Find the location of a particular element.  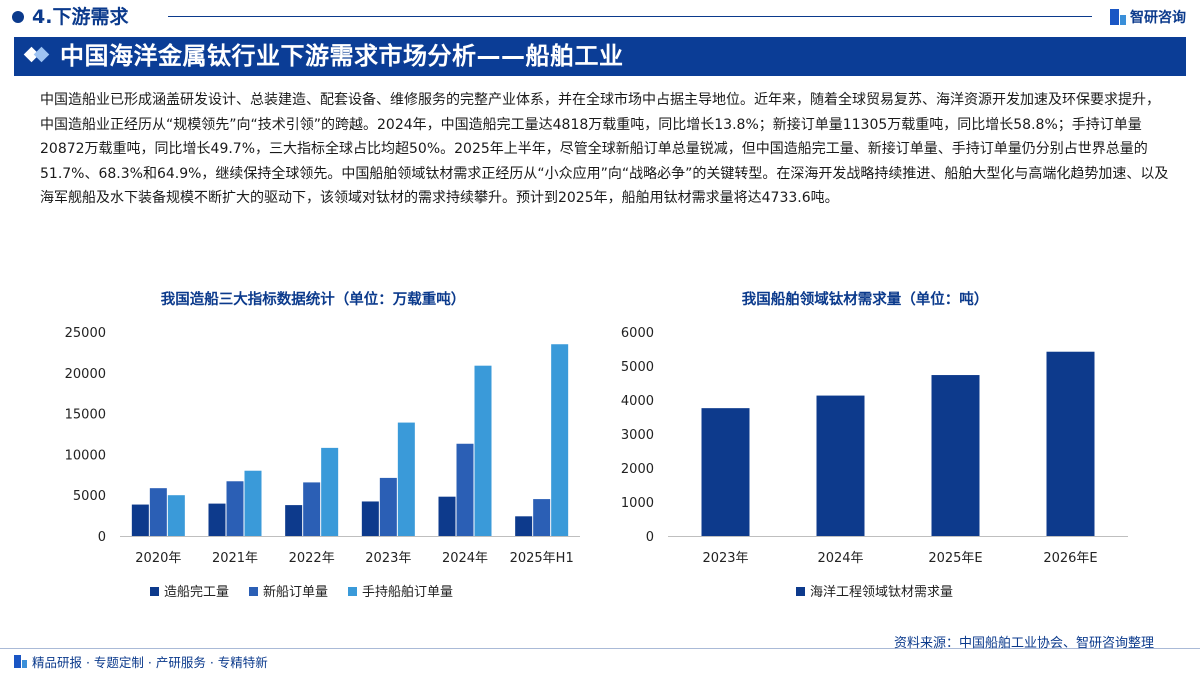

chart1-xtick: 2025年H1 is located at coordinates (542, 558).